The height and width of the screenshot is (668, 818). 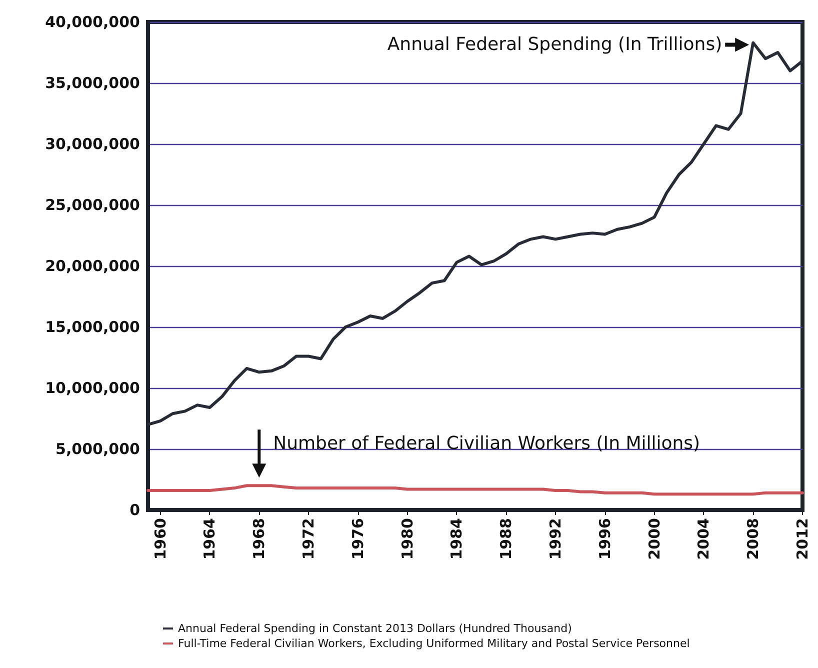 What do you see at coordinates (457, 539) in the screenshot?
I see `x-tick-label: 1984` at bounding box center [457, 539].